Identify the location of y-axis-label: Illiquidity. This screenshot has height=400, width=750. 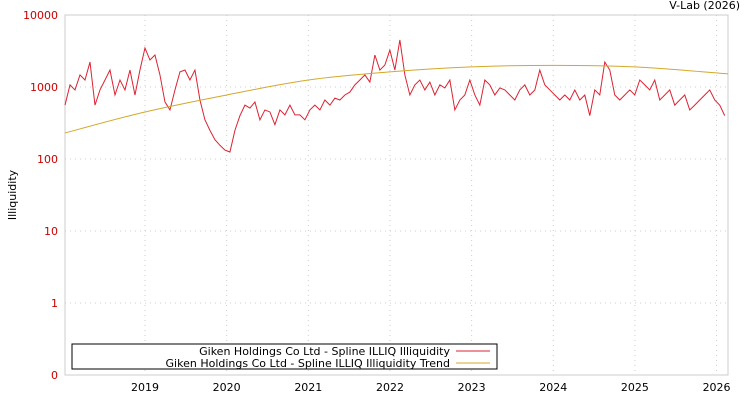
(12, 194).